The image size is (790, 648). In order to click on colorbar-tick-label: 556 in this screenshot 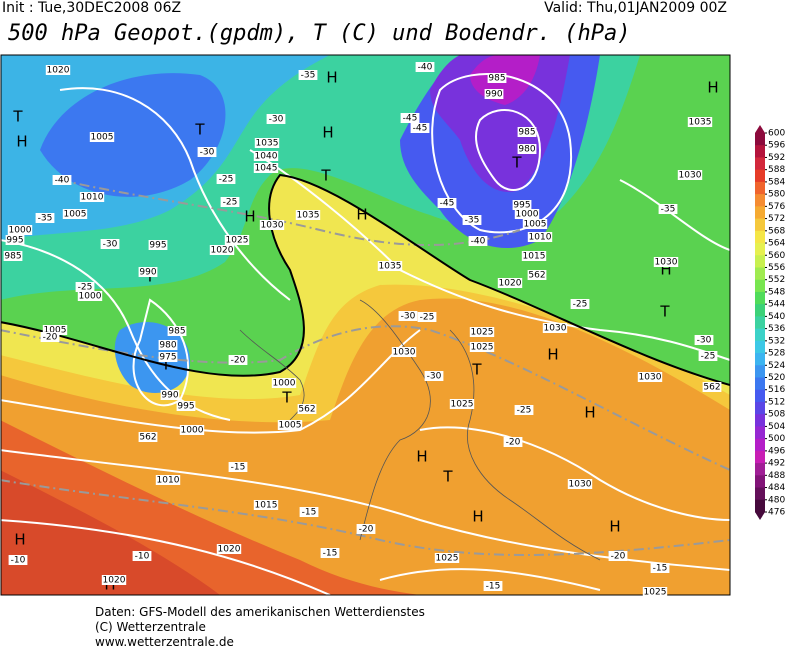, I will do `click(776, 268)`.